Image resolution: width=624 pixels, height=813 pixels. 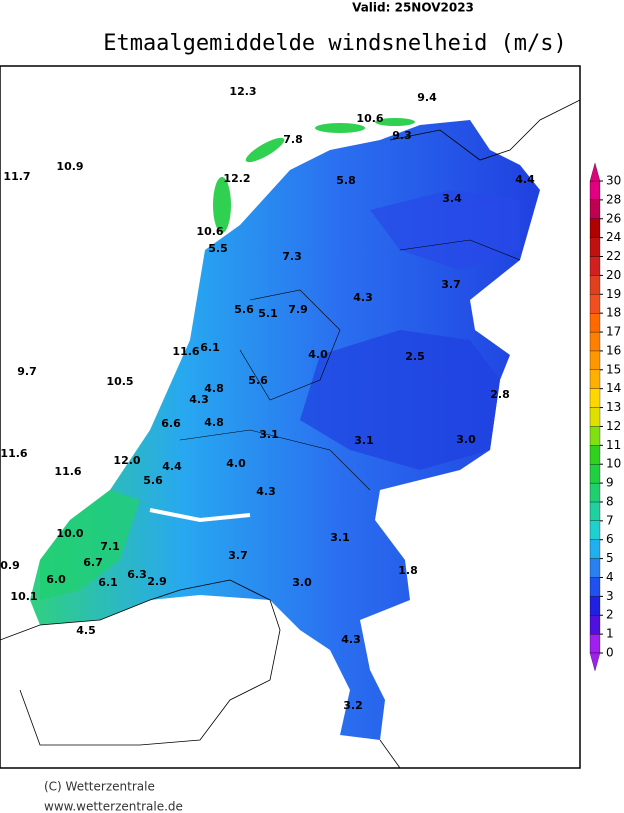 What do you see at coordinates (613, 369) in the screenshot?
I see `colorbar-label: 15` at bounding box center [613, 369].